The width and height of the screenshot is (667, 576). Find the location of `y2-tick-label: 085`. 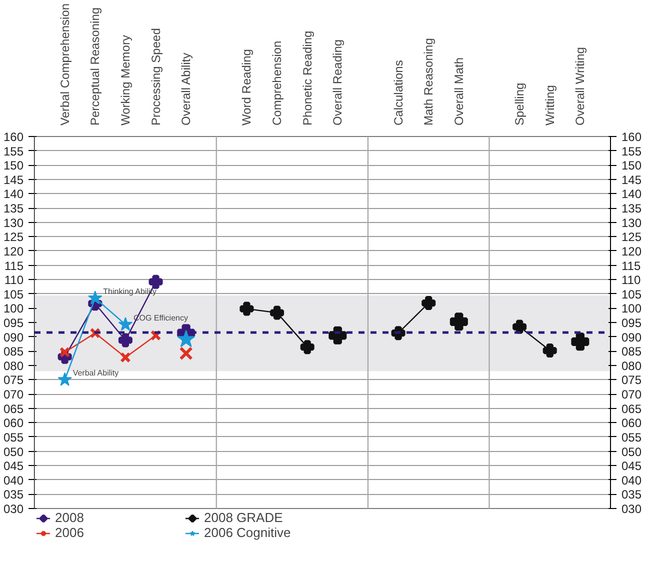

y2-tick-label: 085 is located at coordinates (632, 351).